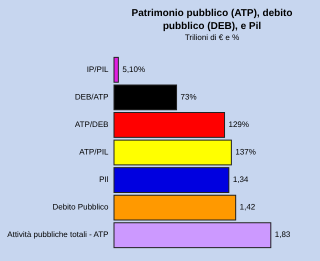  I want to click on data-label: 137%, so click(245, 152).